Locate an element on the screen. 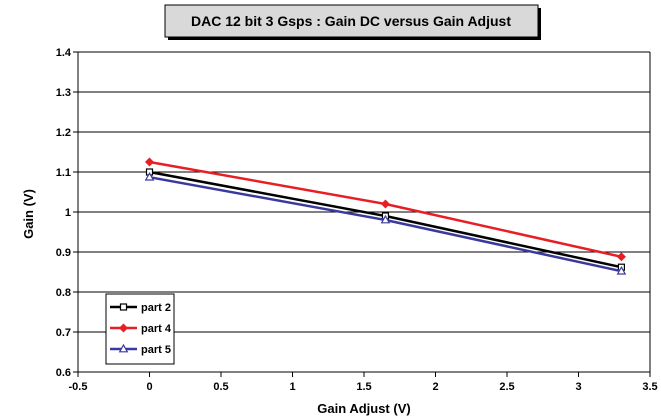  legend-item: part 4 is located at coordinates (141, 329).